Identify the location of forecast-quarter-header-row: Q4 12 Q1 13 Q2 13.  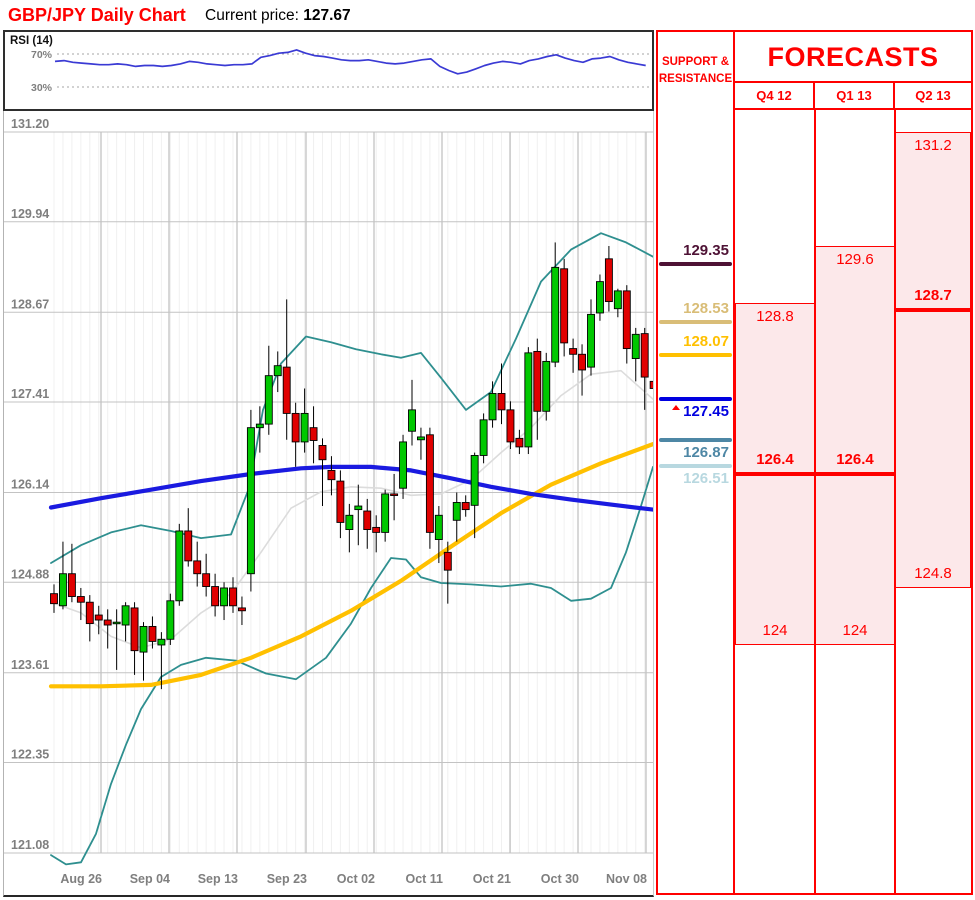
(853, 96).